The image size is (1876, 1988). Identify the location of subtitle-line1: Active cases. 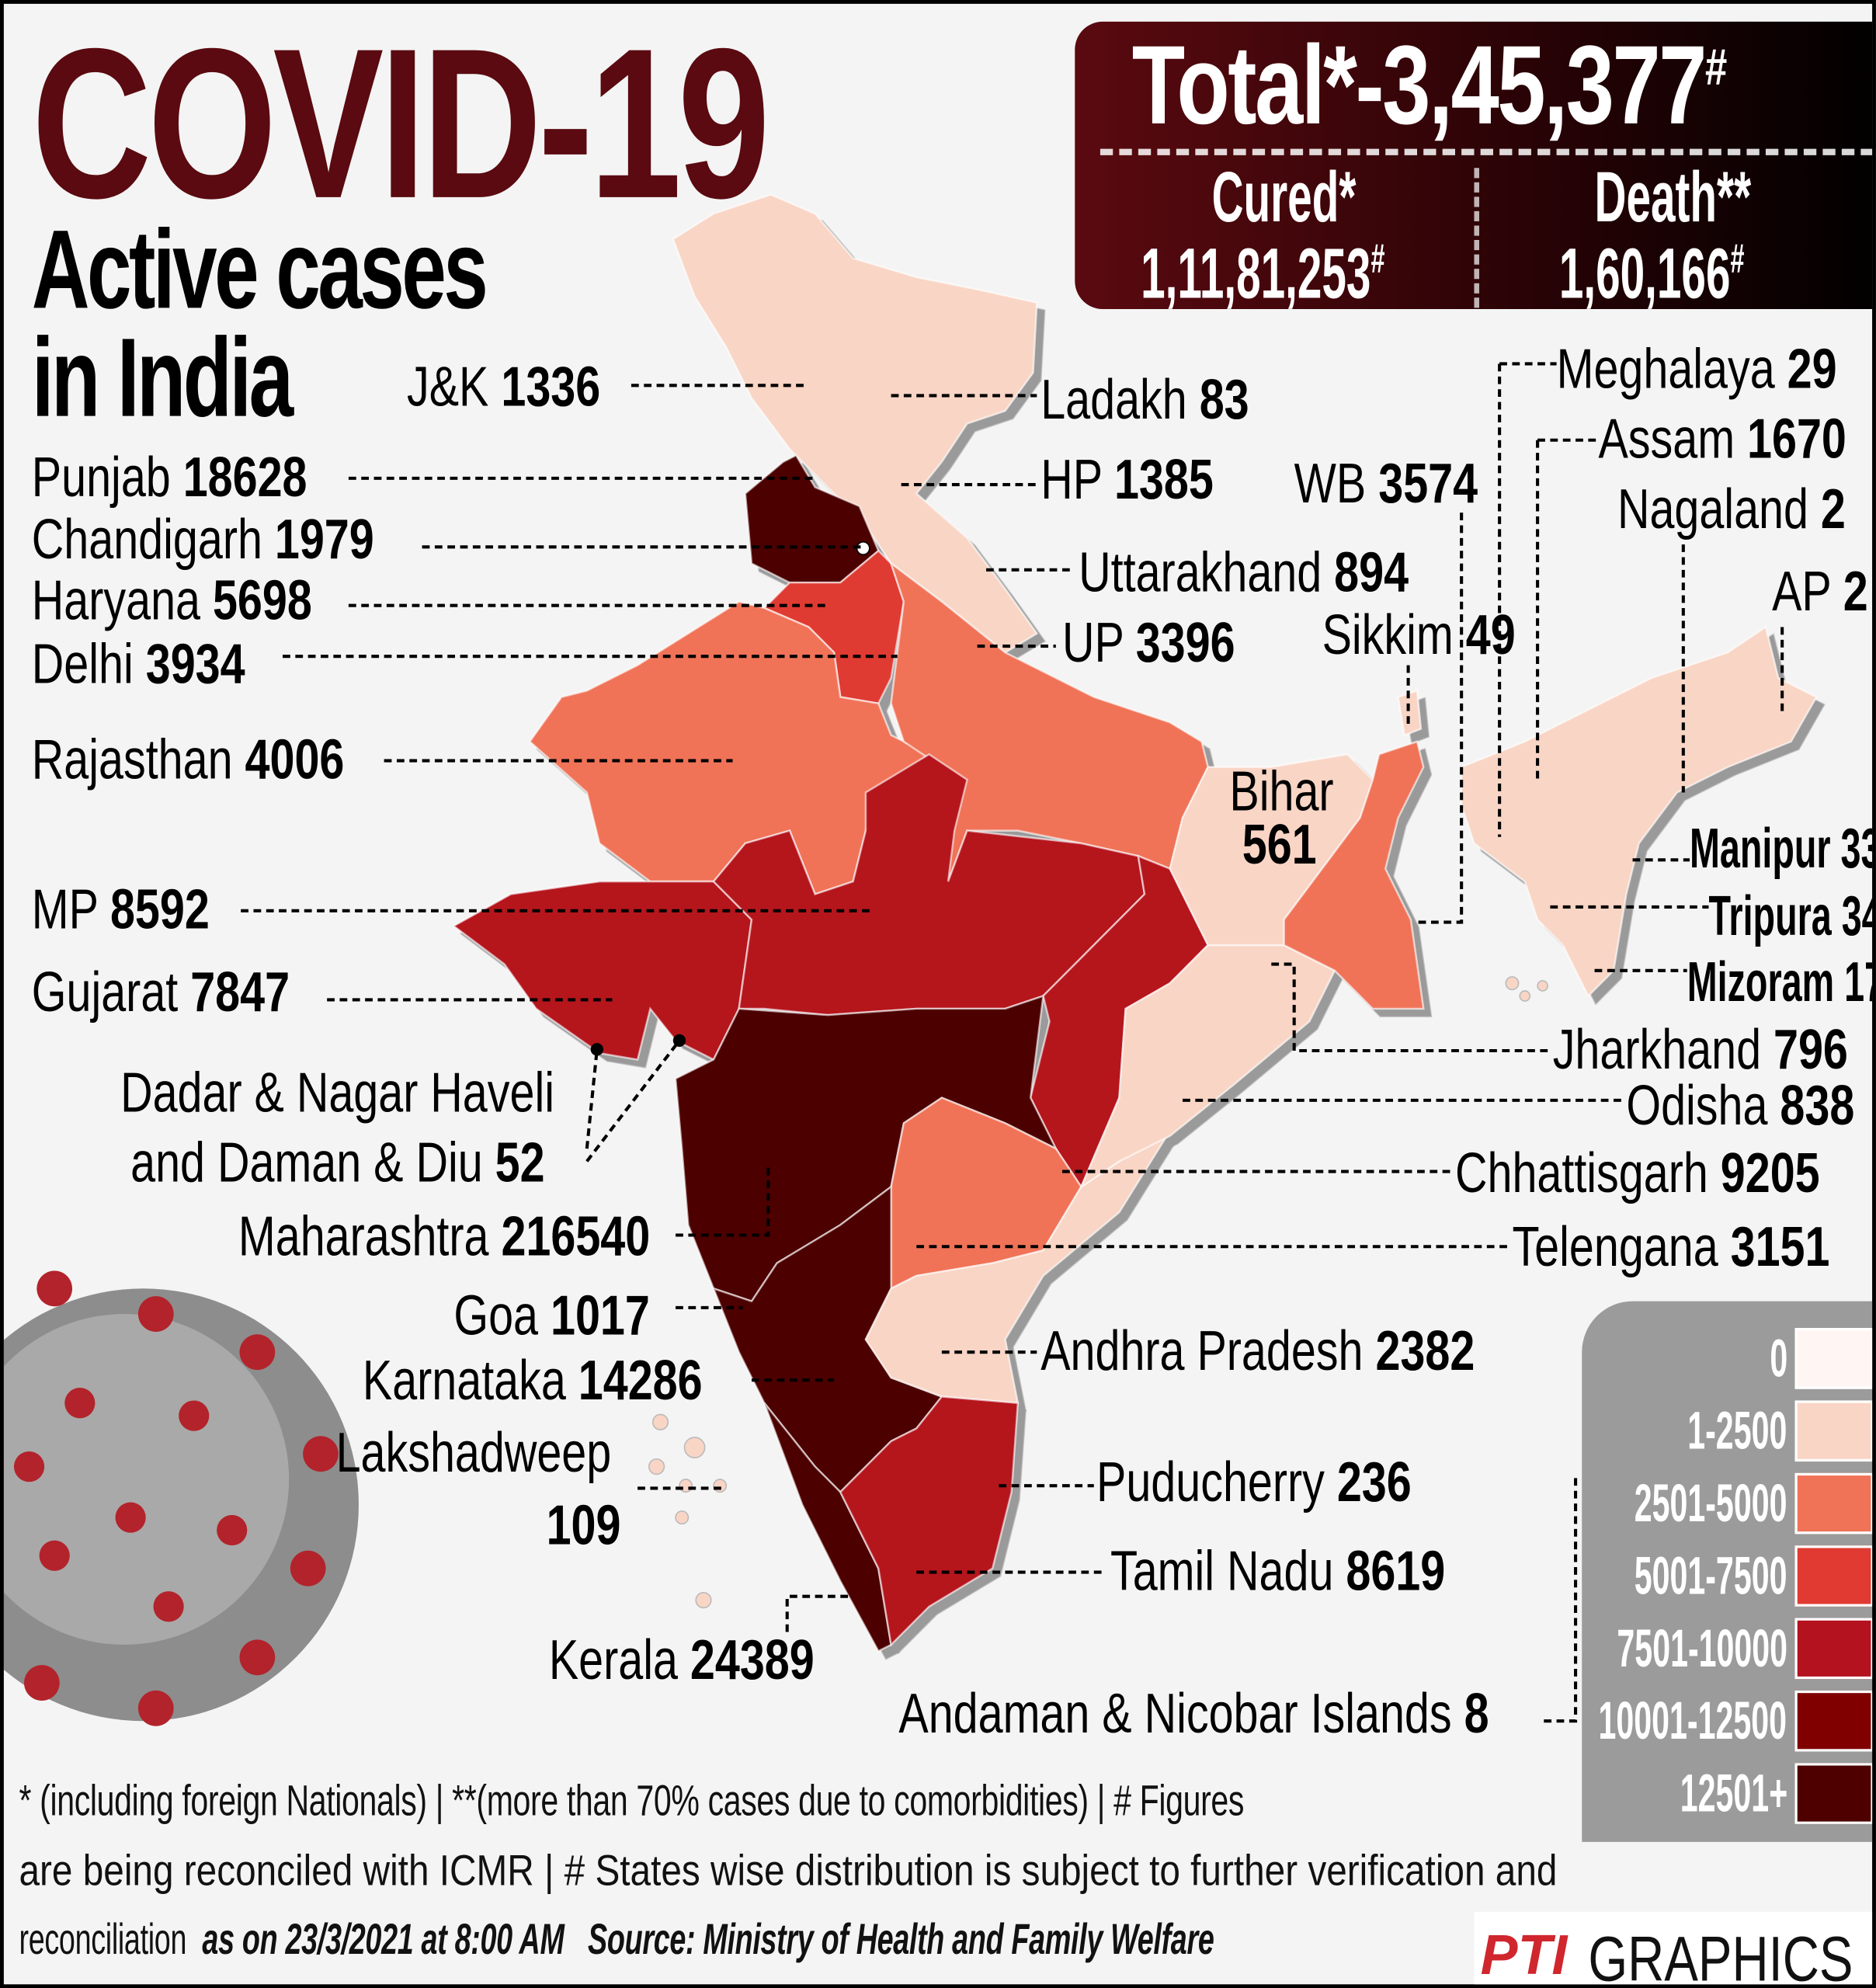
(259, 269).